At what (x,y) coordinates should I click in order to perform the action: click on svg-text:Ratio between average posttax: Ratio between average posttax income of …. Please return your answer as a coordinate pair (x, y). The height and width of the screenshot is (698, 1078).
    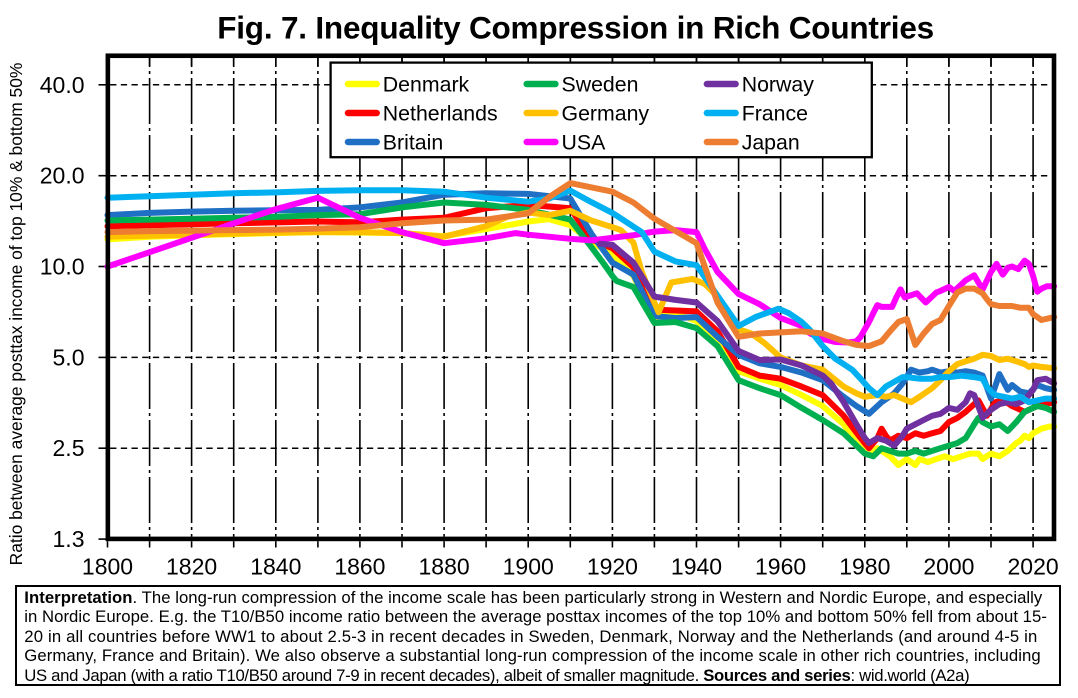
    Looking at the image, I should click on (16, 314).